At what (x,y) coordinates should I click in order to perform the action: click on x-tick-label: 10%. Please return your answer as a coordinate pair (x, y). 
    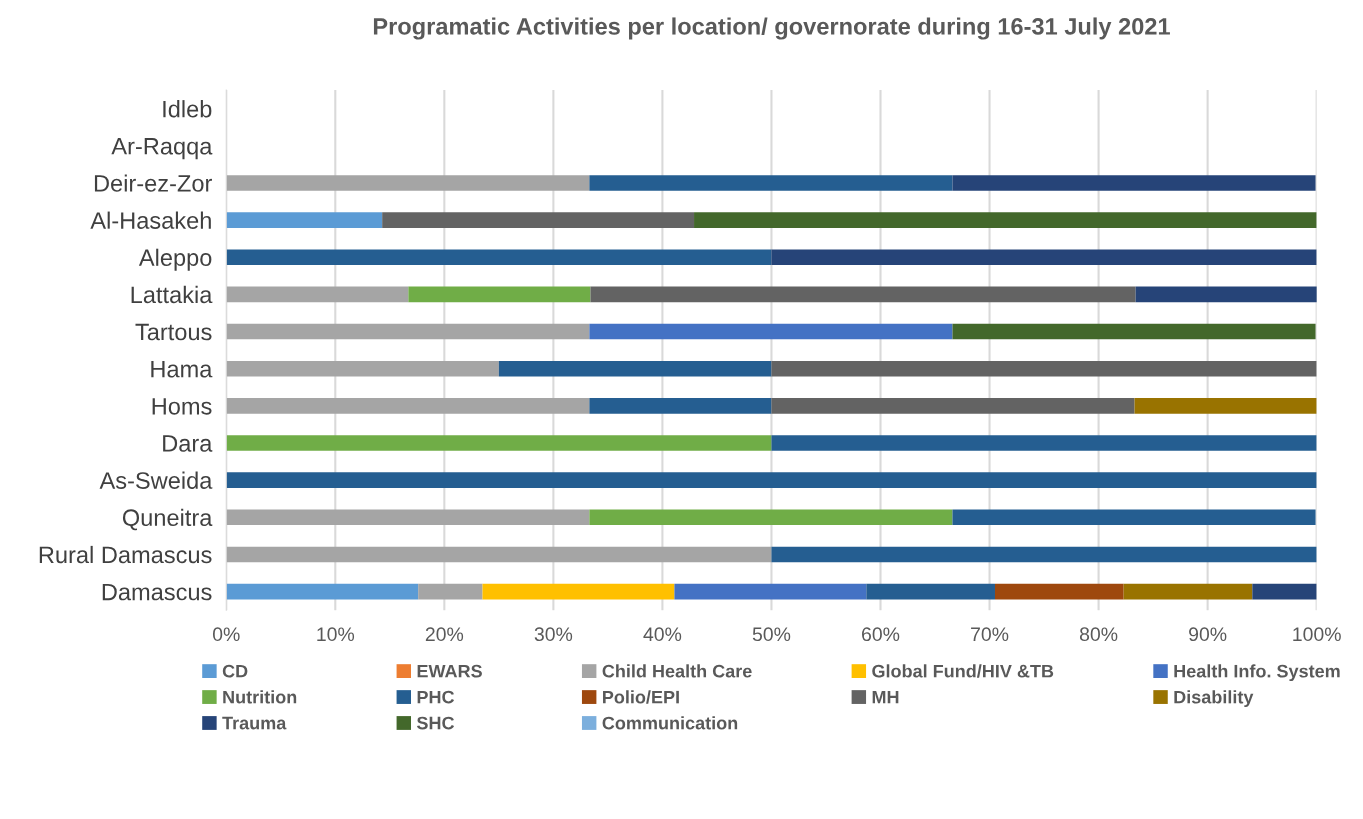
    Looking at the image, I should click on (336, 634).